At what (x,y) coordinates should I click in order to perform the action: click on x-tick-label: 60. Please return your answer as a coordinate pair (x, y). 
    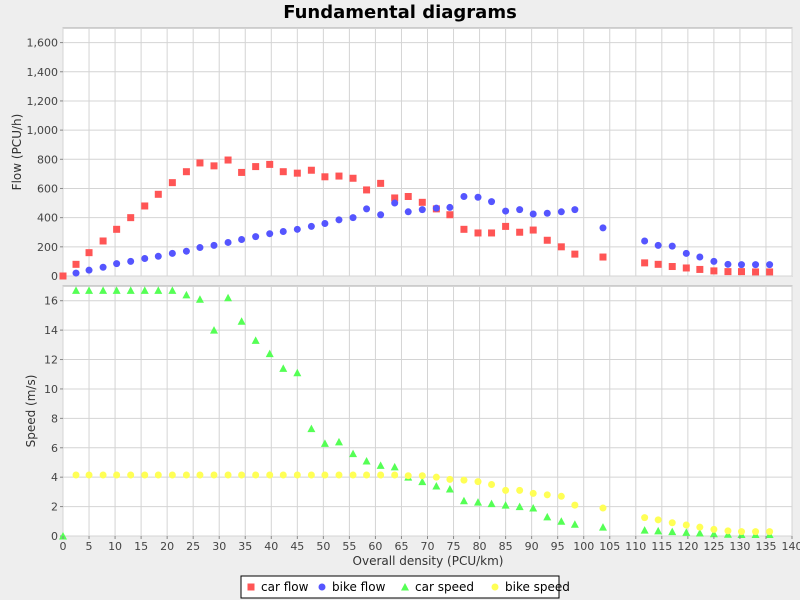
    Looking at the image, I should click on (375, 546).